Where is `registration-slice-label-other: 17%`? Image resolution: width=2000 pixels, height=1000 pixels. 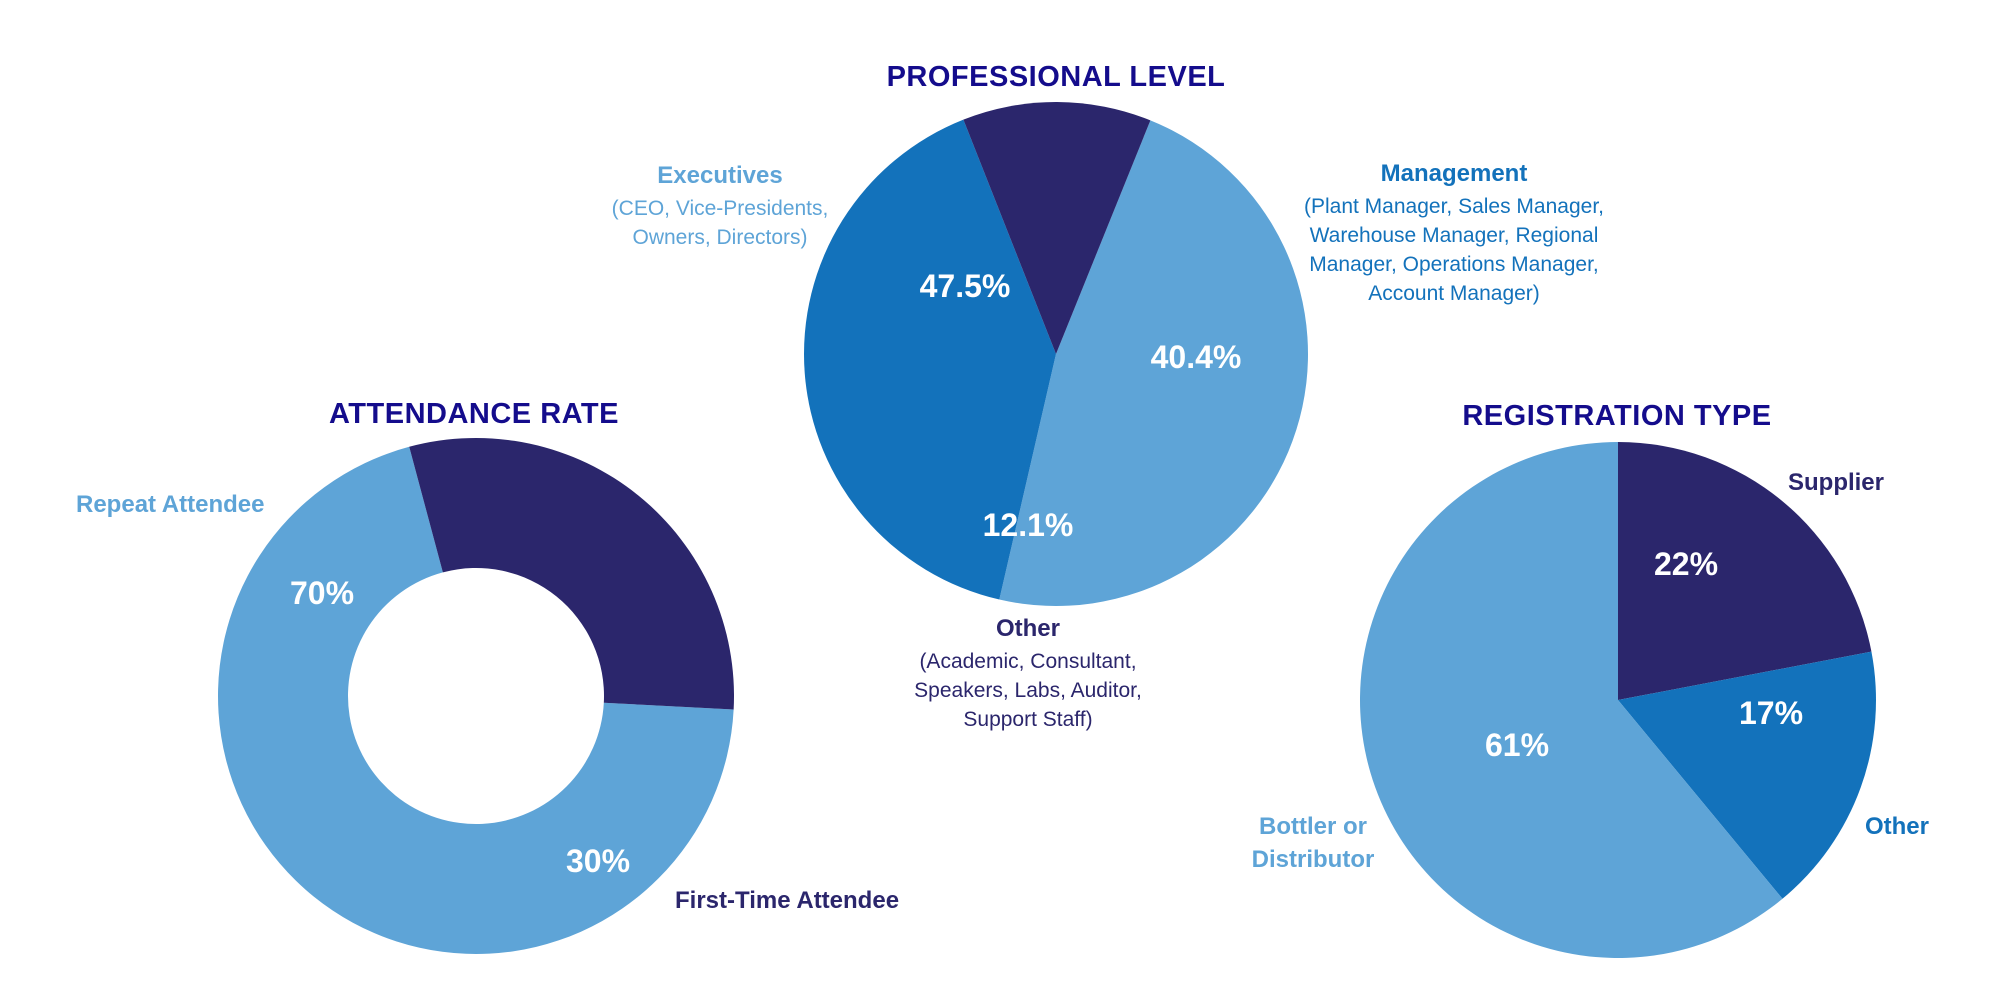
registration-slice-label-other: 17% is located at coordinates (1771, 713).